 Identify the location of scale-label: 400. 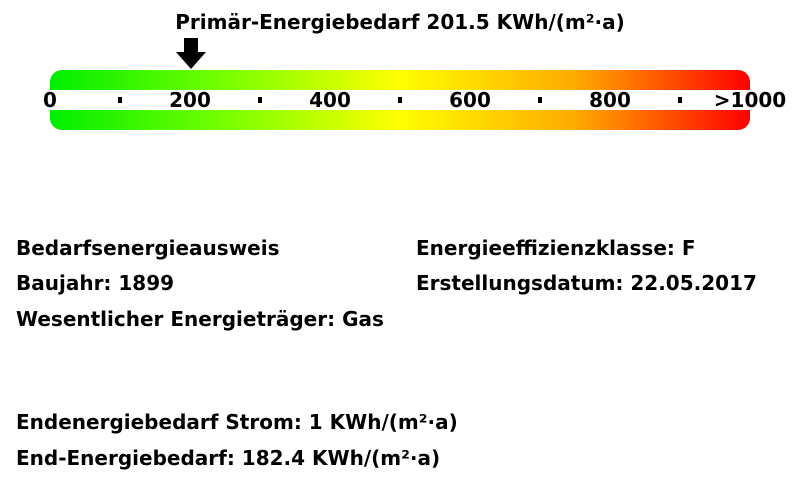
(330, 100).